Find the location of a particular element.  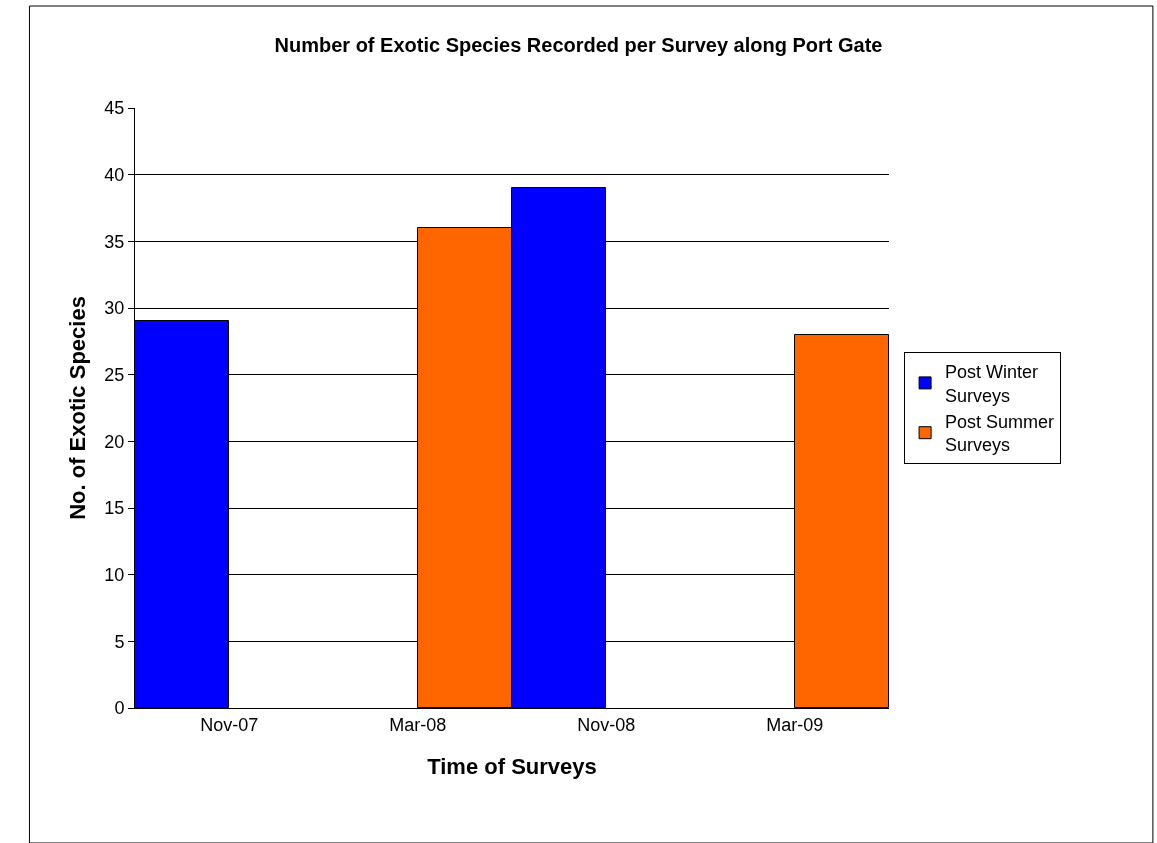

y-tick-label: 0 is located at coordinates (119, 708).